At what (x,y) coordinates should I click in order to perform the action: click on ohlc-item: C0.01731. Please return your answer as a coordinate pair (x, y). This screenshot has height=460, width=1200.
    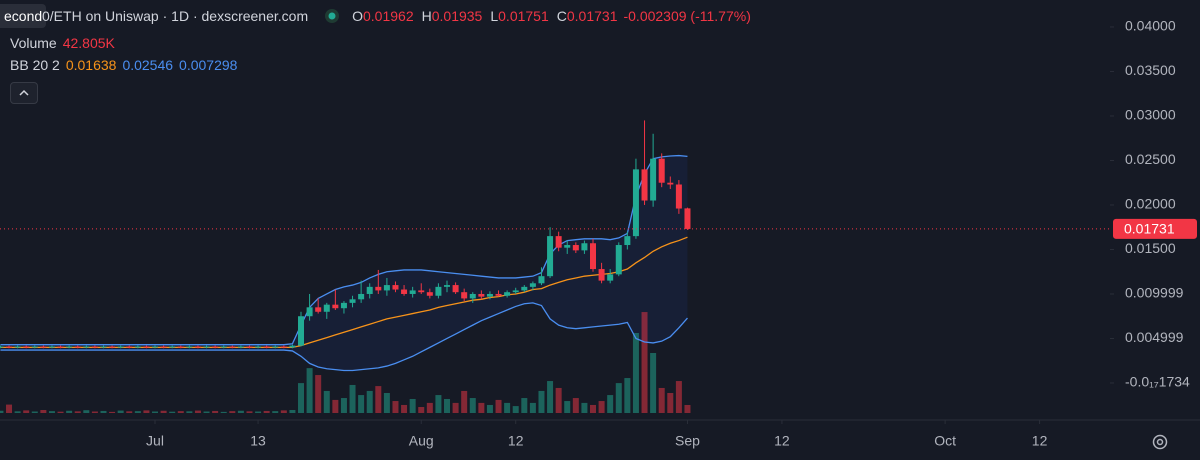
    Looking at the image, I should click on (587, 16).